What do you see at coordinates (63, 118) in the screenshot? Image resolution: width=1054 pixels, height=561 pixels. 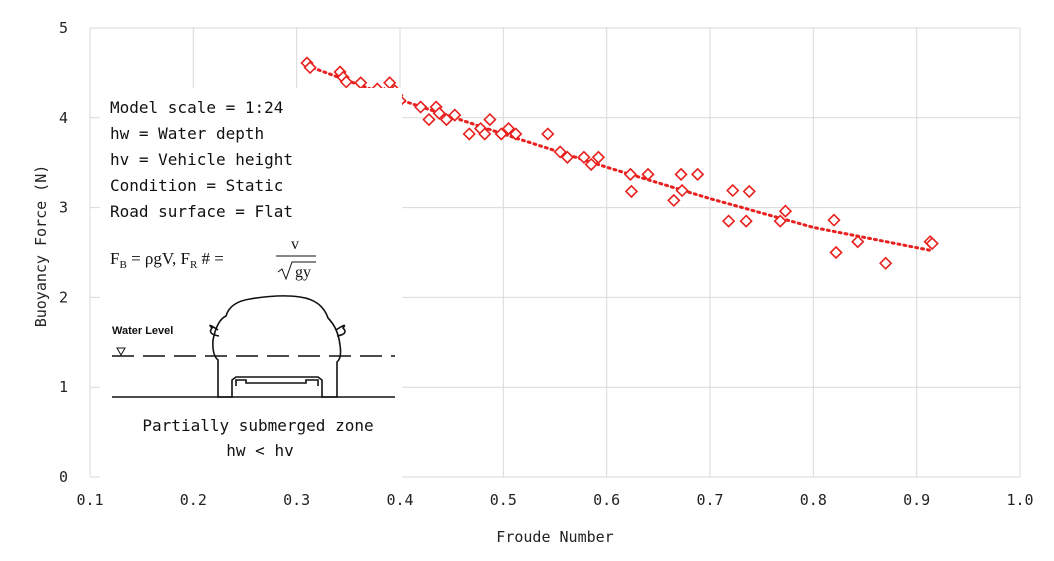 I see `y-tick-label: 4` at bounding box center [63, 118].